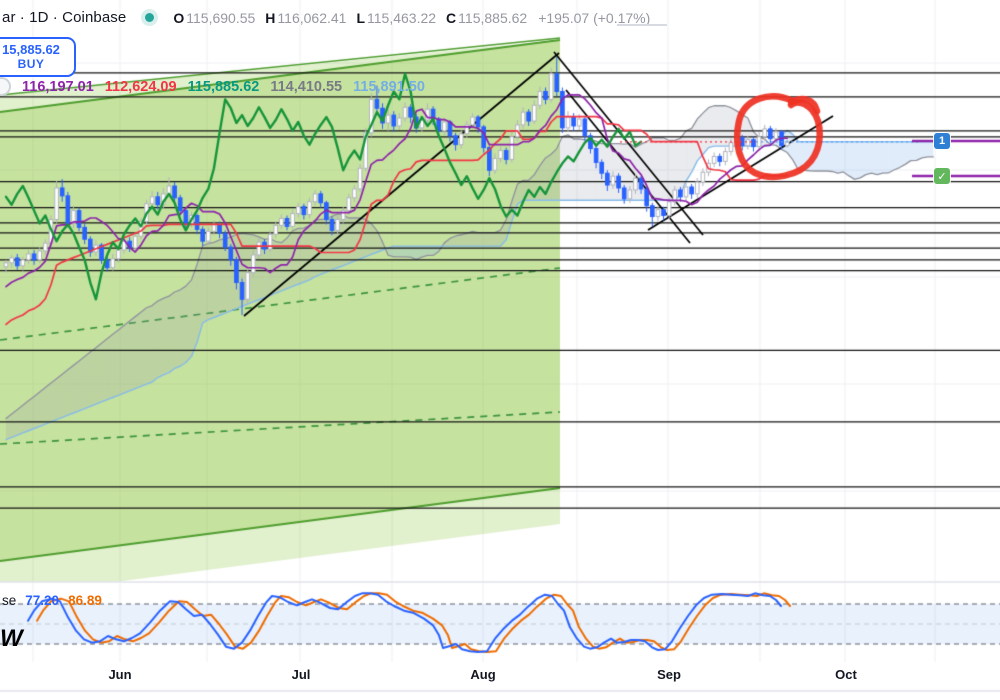 Image resolution: width=1000 pixels, height=700 pixels. What do you see at coordinates (942, 176) in the screenshot?
I see `alert-badge-check: ✓` at bounding box center [942, 176].